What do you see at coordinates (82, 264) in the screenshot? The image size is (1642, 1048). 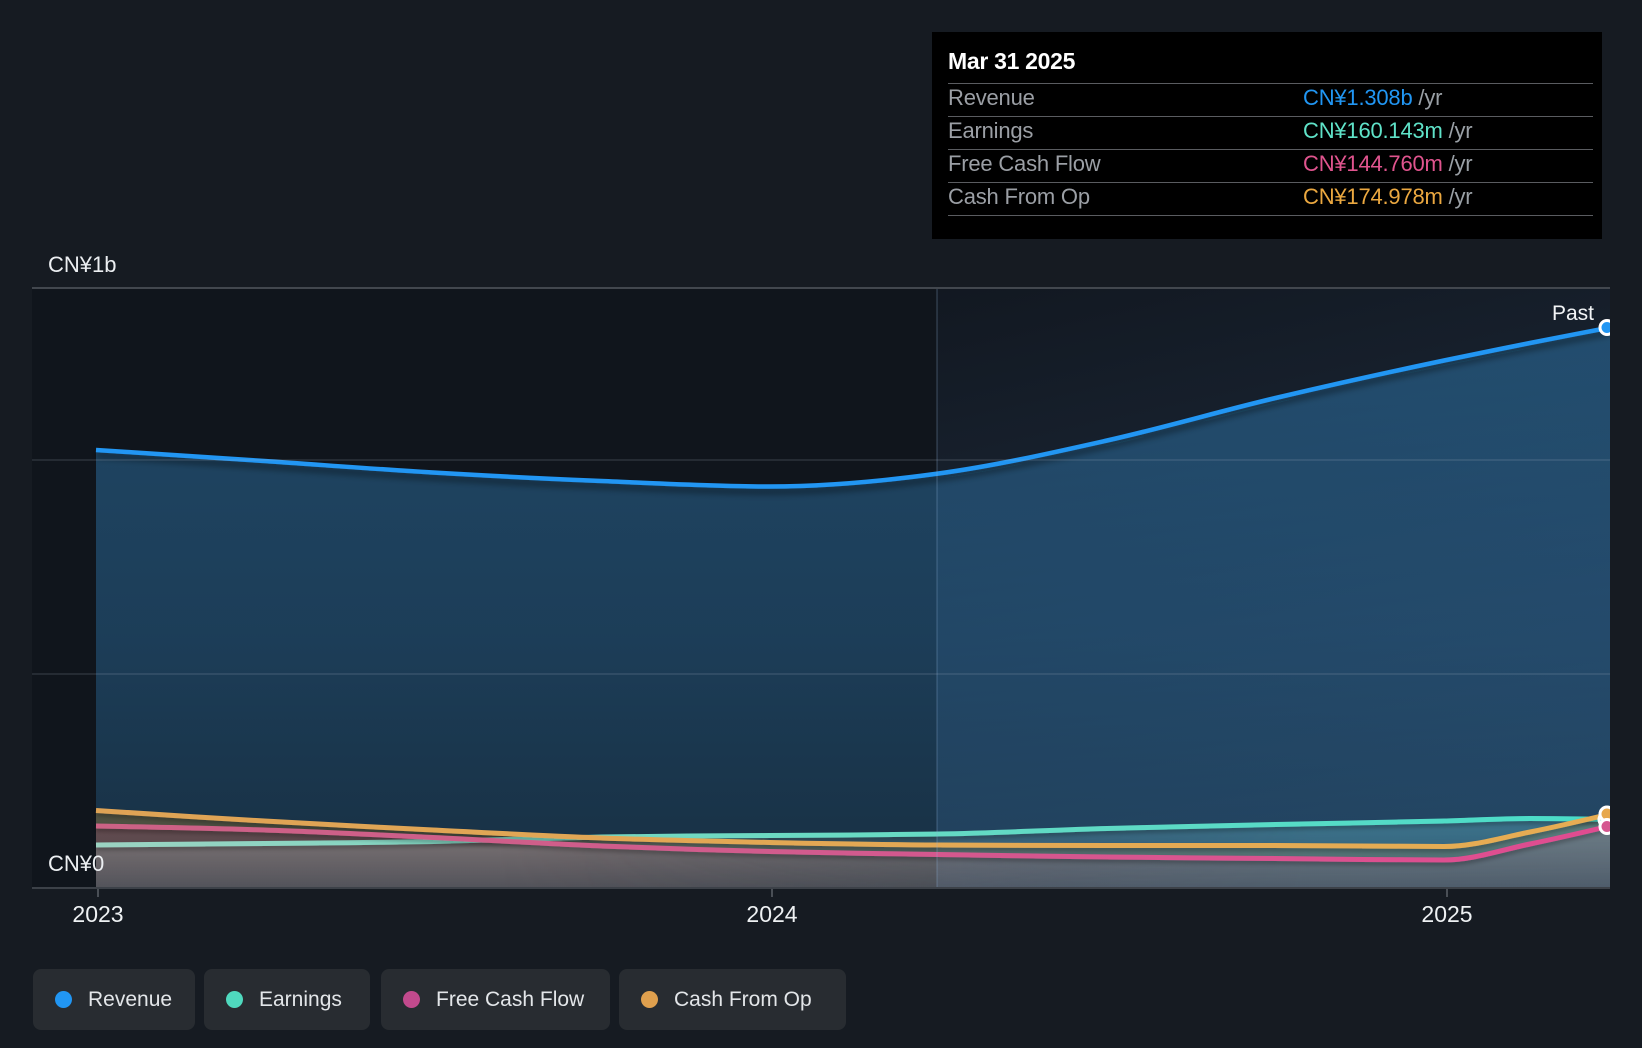 I see `svg-text: CN¥1b` at bounding box center [82, 264].